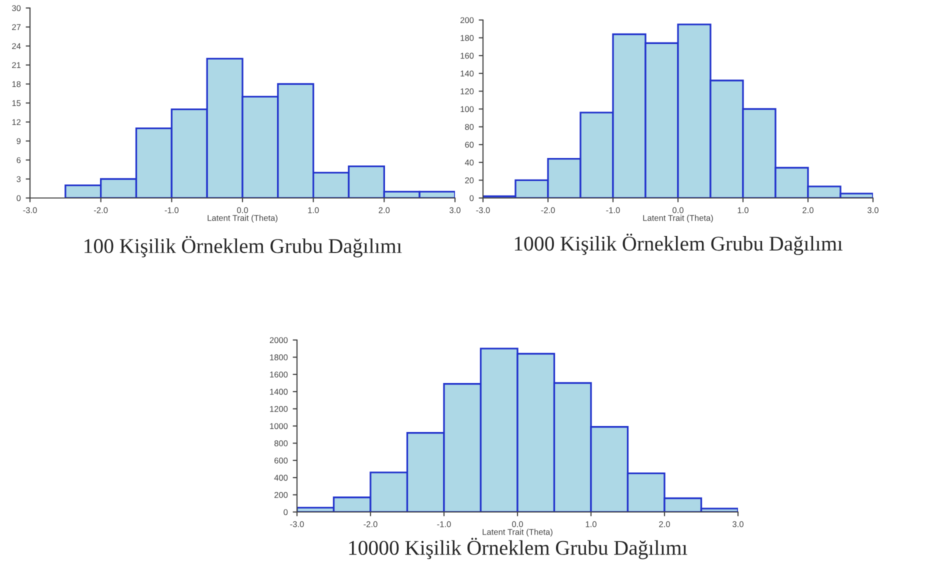  What do you see at coordinates (279, 375) in the screenshot?
I see `y-tick-label: 1600` at bounding box center [279, 375].